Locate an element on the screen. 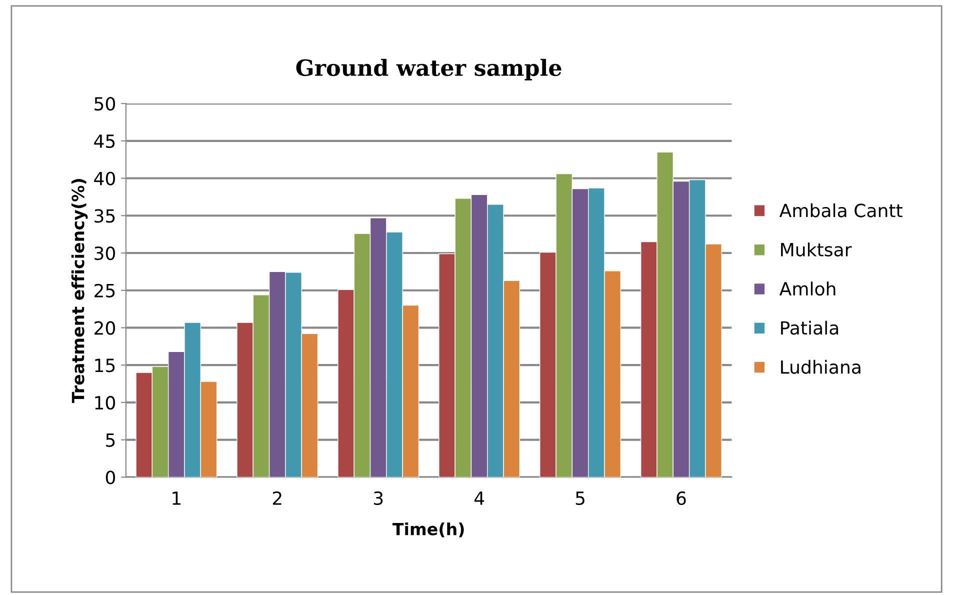 The height and width of the screenshot is (595, 954). x-axis-title: Time(h) is located at coordinates (428, 530).